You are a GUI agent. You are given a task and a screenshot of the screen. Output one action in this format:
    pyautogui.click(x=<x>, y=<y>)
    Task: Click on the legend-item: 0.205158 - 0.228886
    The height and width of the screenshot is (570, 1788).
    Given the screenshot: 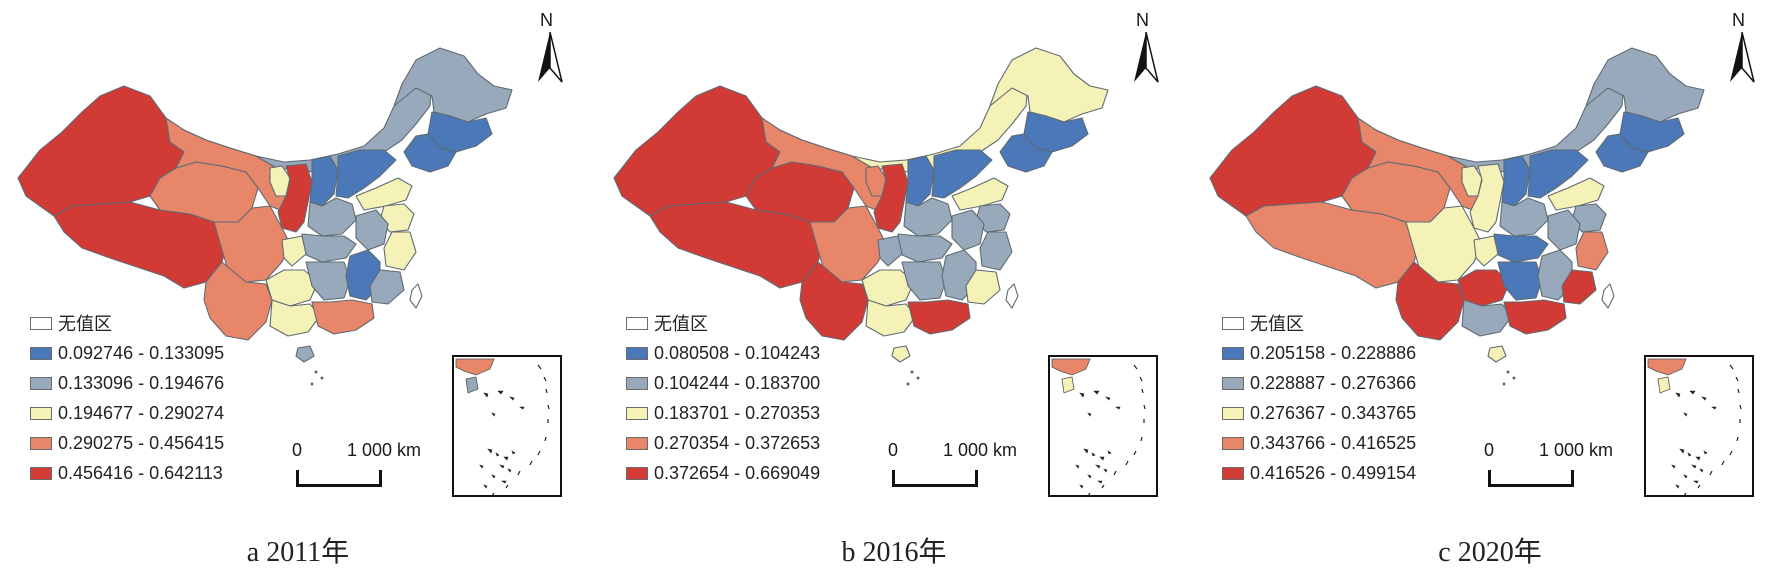 What is the action you would take?
    pyautogui.click(x=1319, y=353)
    